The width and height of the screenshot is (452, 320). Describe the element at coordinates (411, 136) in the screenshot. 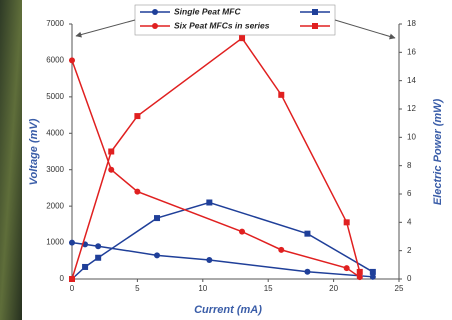

I see `y2-tick-label: 10` at that location.